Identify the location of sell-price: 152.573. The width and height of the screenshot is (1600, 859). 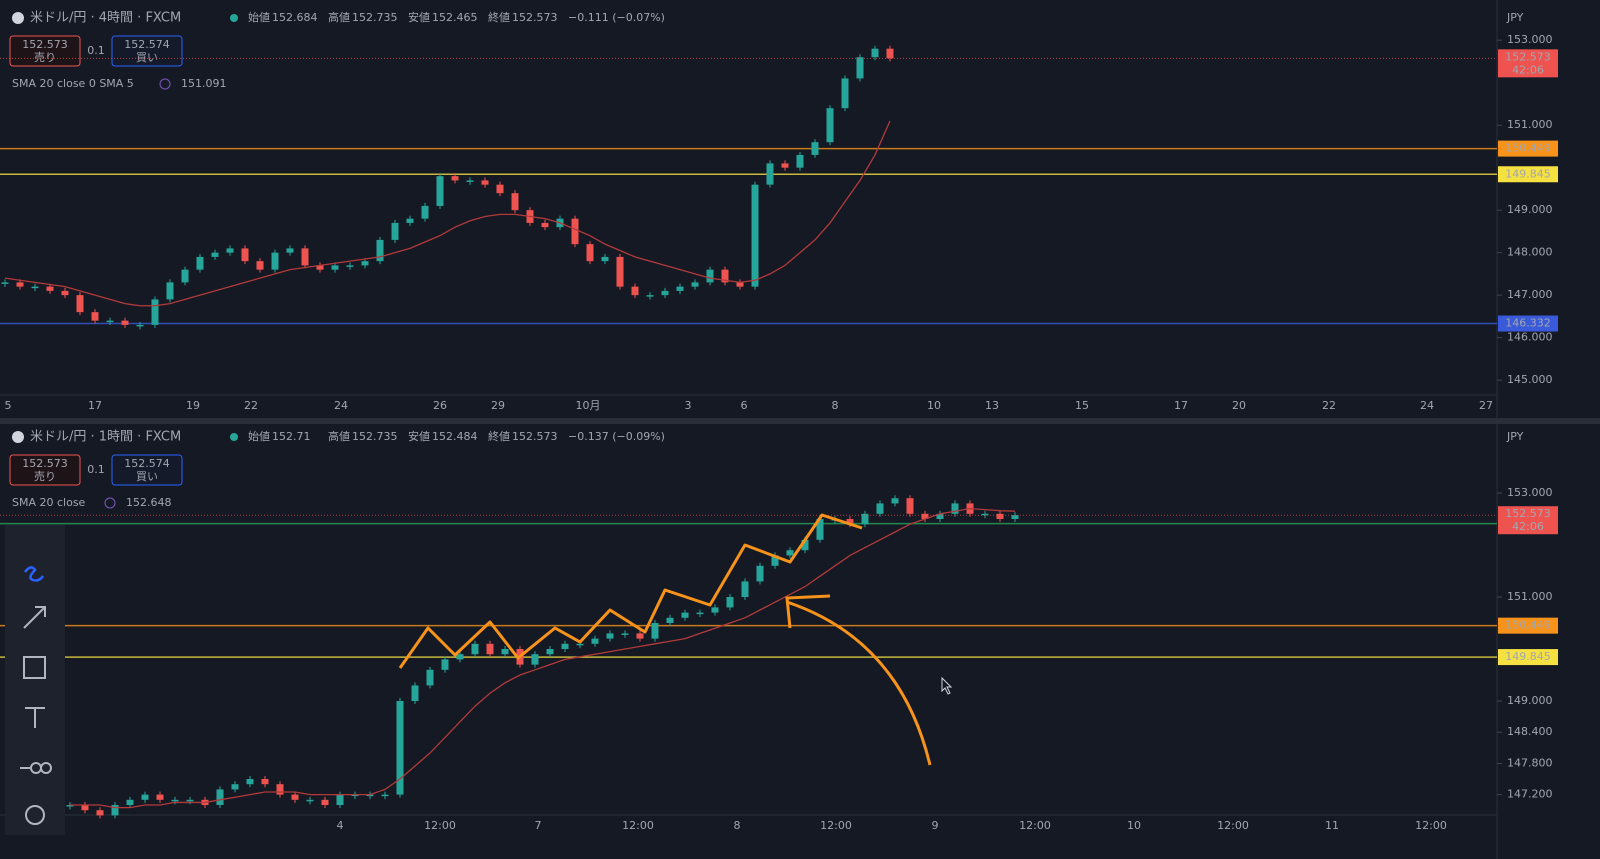
(45, 463).